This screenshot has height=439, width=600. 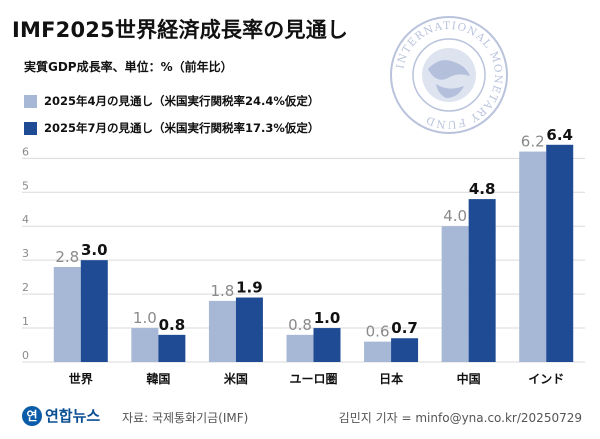 What do you see at coordinates (73, 416) in the screenshot?
I see `yonhap-logo-text: 연합뉴스` at bounding box center [73, 416].